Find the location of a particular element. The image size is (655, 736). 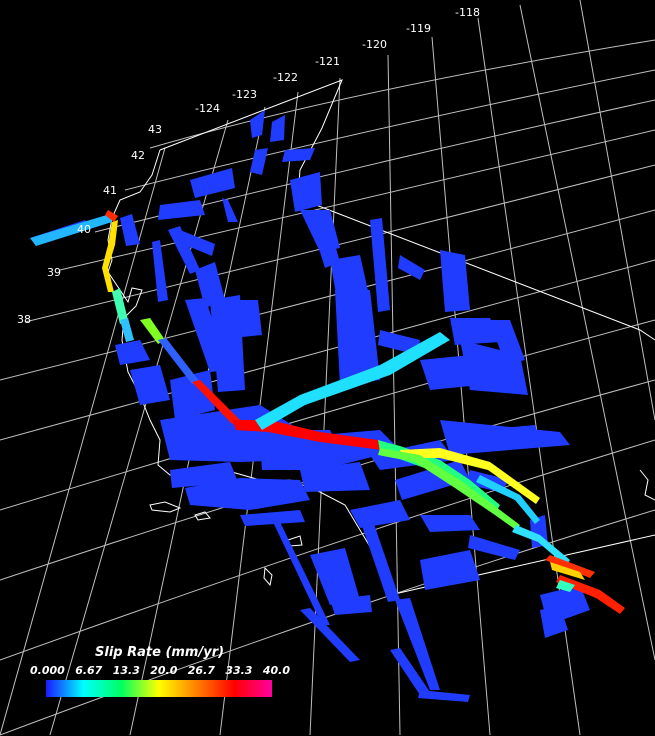

lat-label: 43 is located at coordinates (155, 129).